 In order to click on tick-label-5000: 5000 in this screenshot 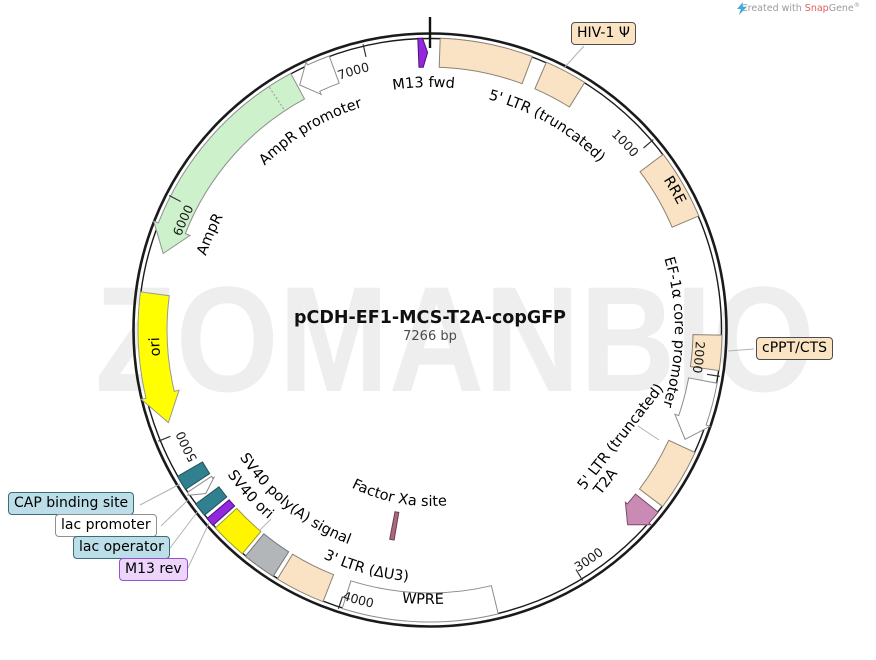, I will do `click(186, 447)`.